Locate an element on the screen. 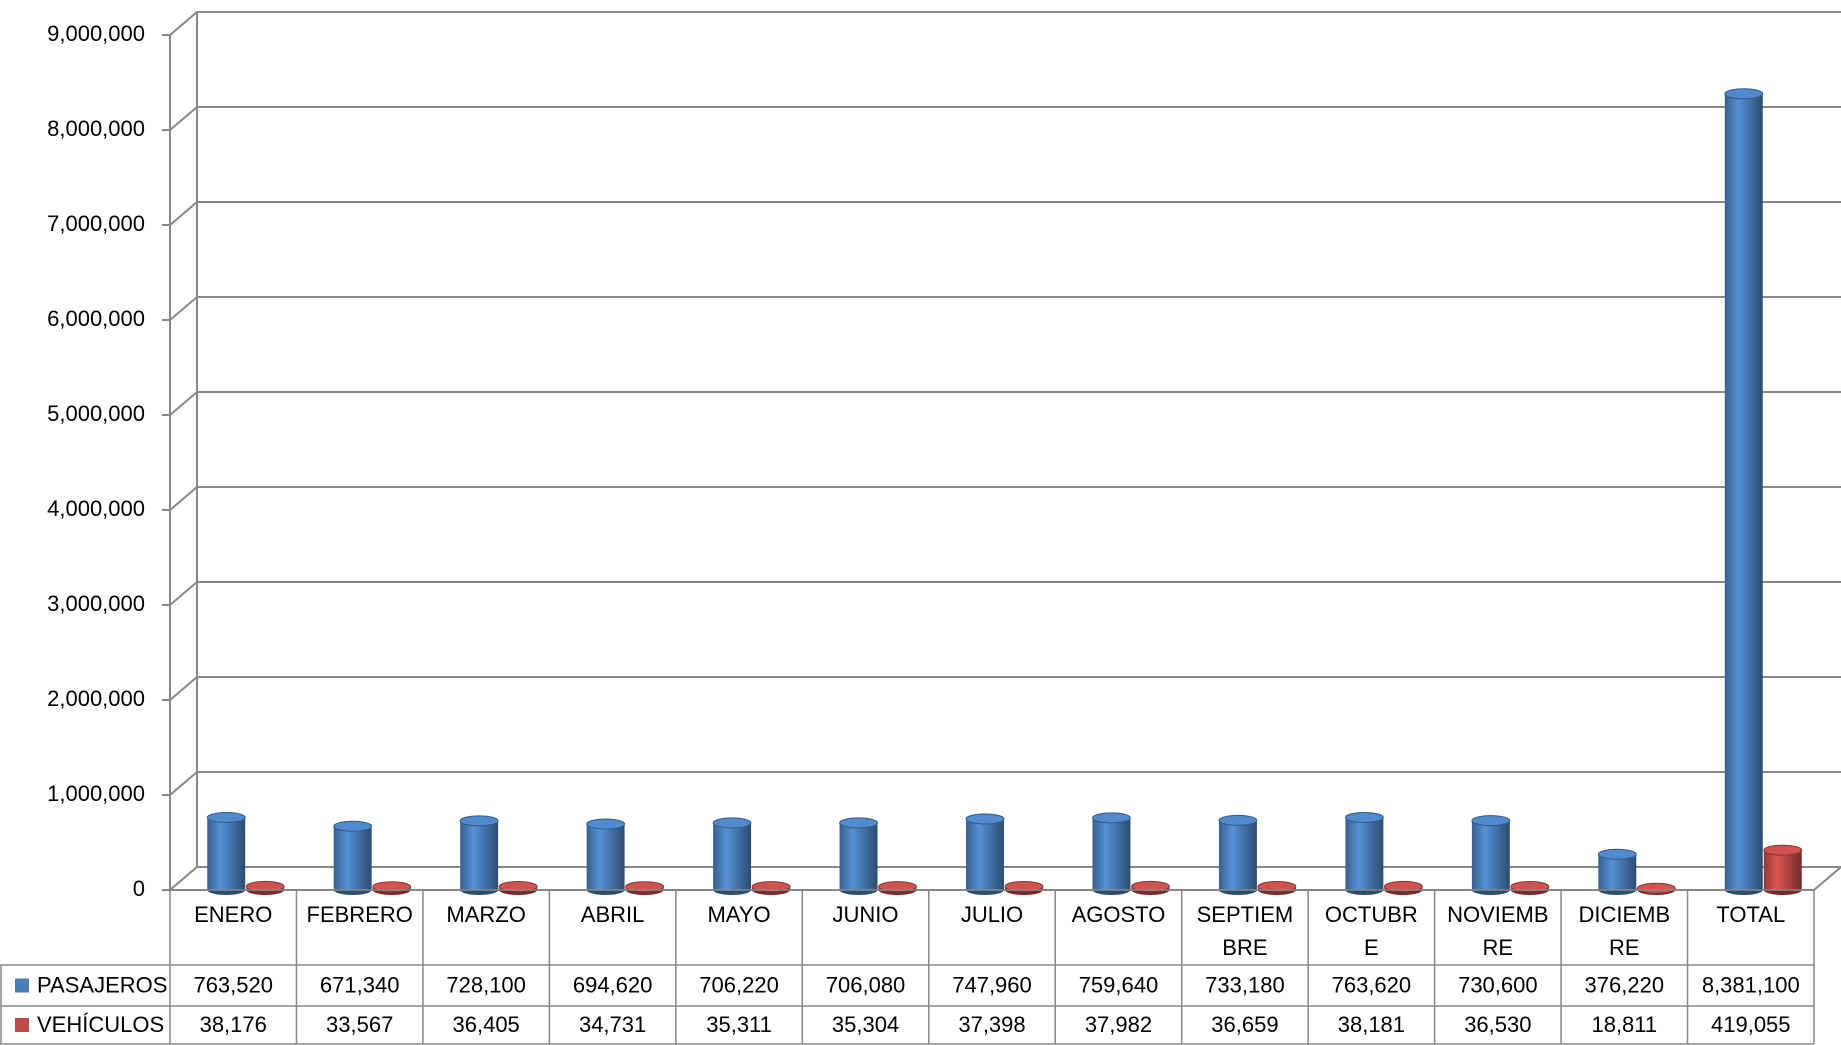 Image resolution: width=1841 pixels, height=1045 pixels. table-value: 8,381,100 is located at coordinates (1751, 984).